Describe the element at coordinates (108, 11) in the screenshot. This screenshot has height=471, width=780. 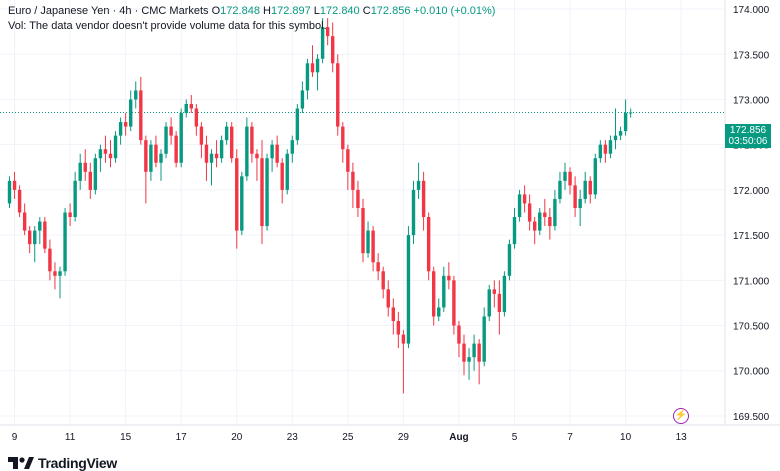
I see `symbol-title: Euro / Japanese Yen · 4h · CMC Markets` at that location.